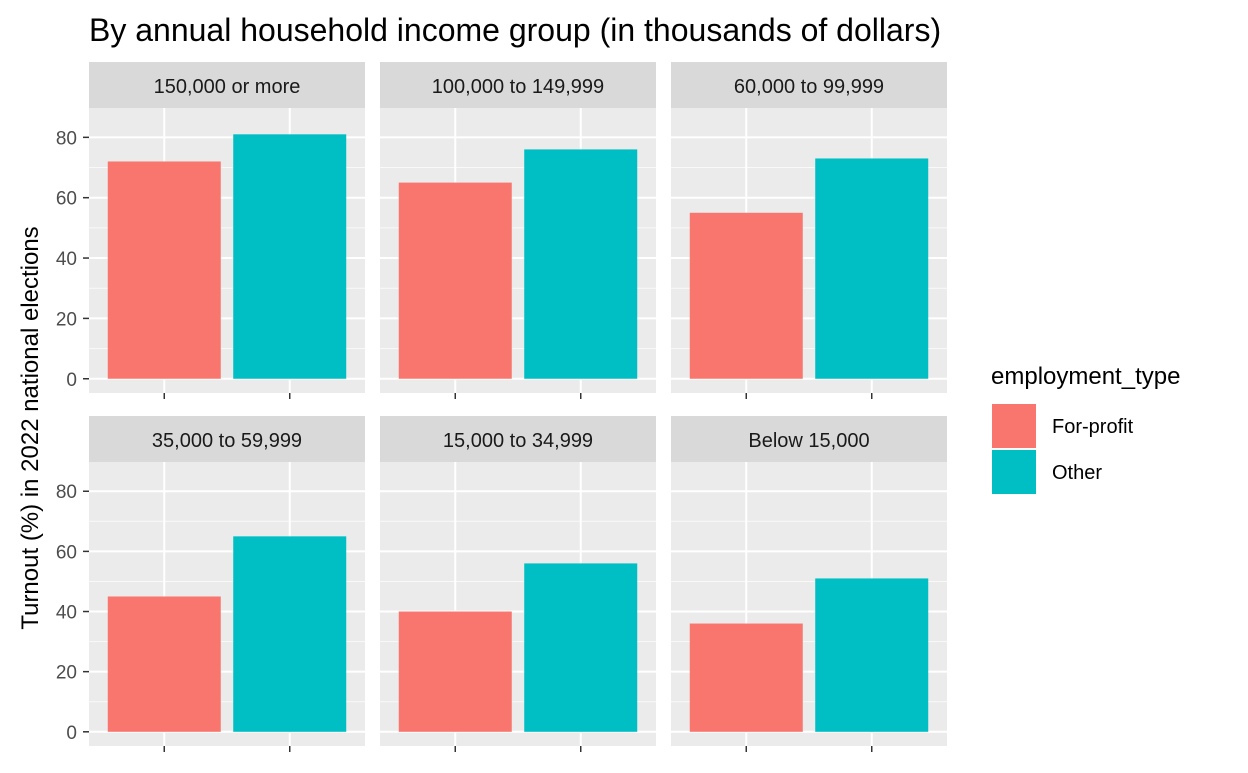 Image resolution: width=1248 pixels, height=773 pixels. I want to click on facet-strip-label: 35,000 to 59,999, so click(227, 441).